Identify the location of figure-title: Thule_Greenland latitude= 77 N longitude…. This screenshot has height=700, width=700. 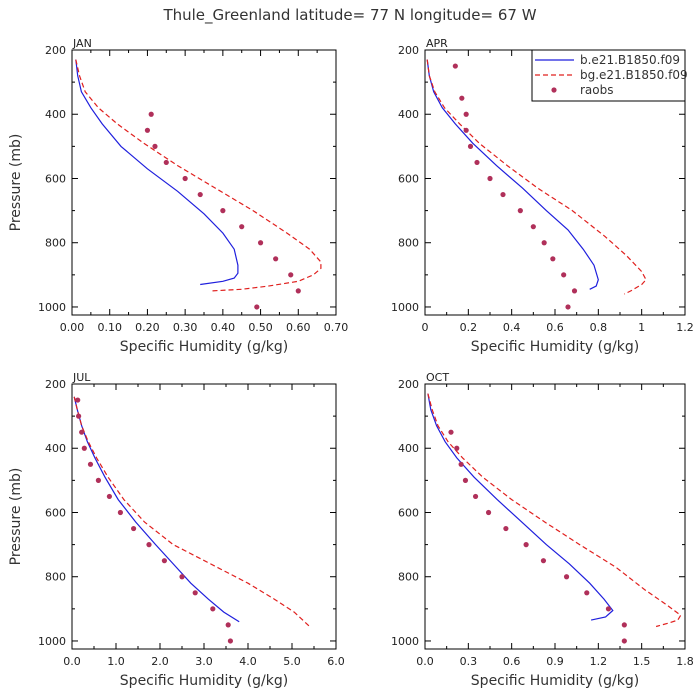
(349, 15).